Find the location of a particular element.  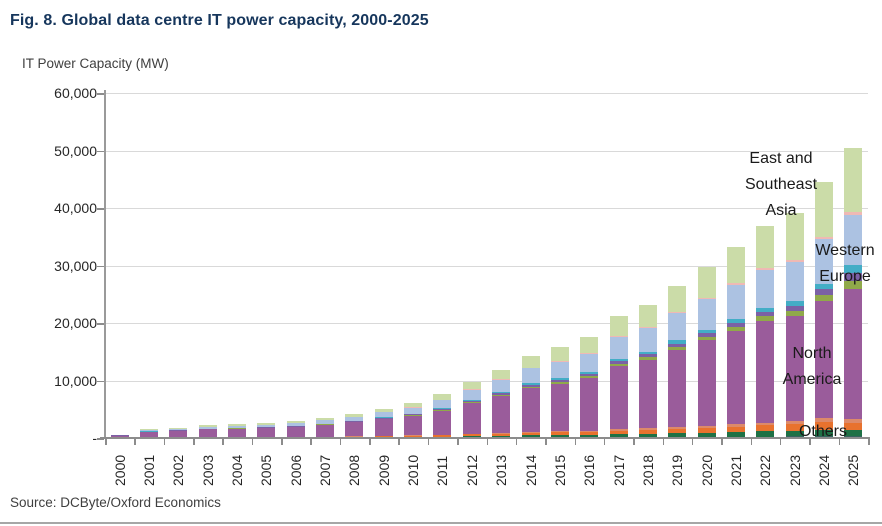

segment-2002-east-and-southeast-asia is located at coordinates (178, 428).